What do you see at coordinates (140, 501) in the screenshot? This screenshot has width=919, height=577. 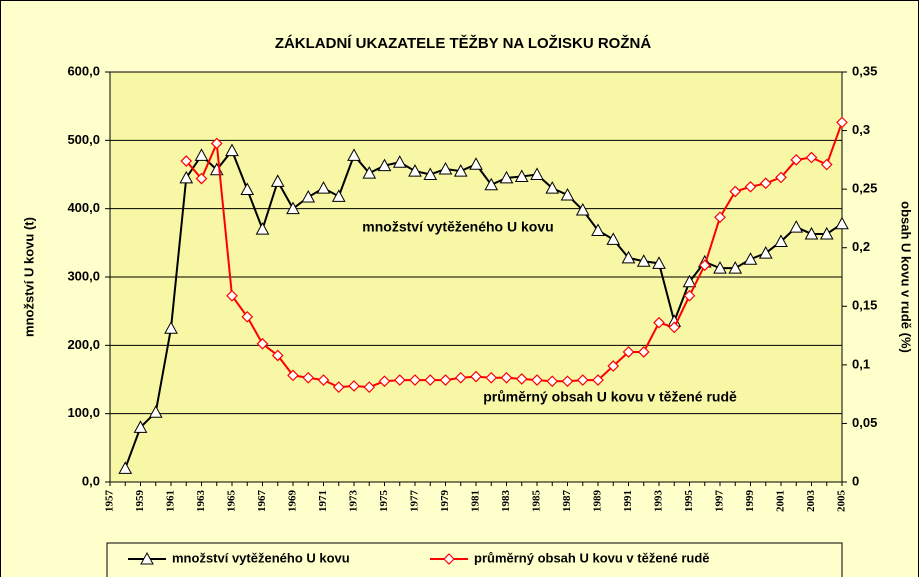 I see `x-tick-label: 1959` at bounding box center [140, 501].